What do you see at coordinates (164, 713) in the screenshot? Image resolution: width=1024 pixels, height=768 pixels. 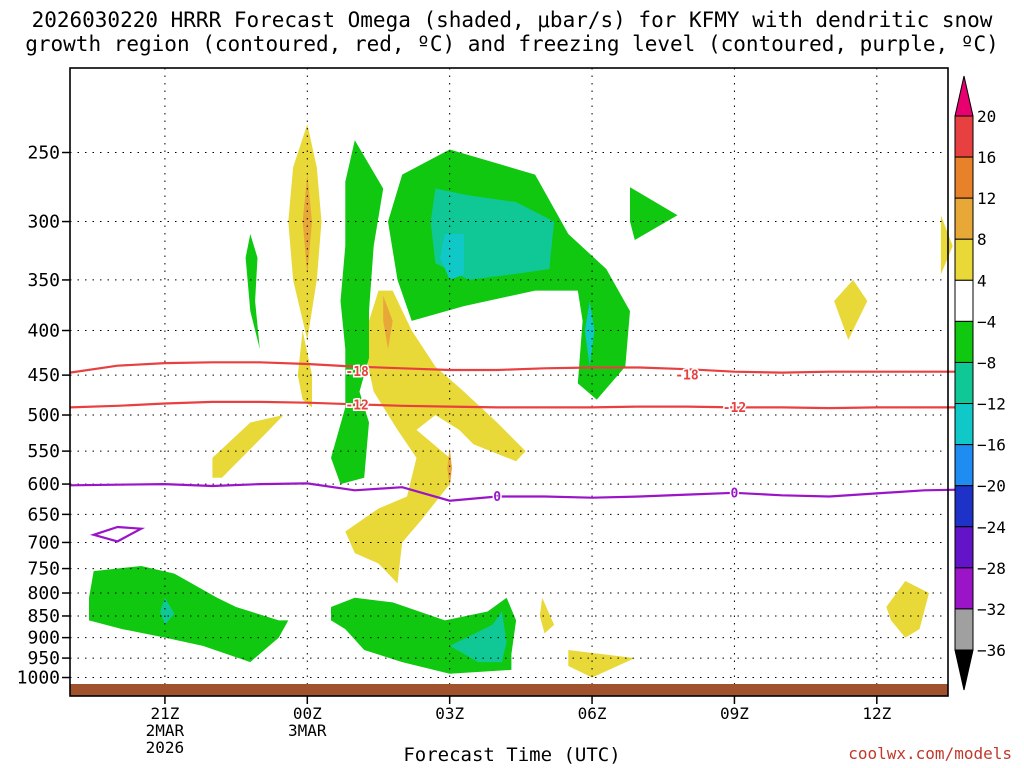 I see `x-tick-label-21Z: 21Z` at bounding box center [164, 713].